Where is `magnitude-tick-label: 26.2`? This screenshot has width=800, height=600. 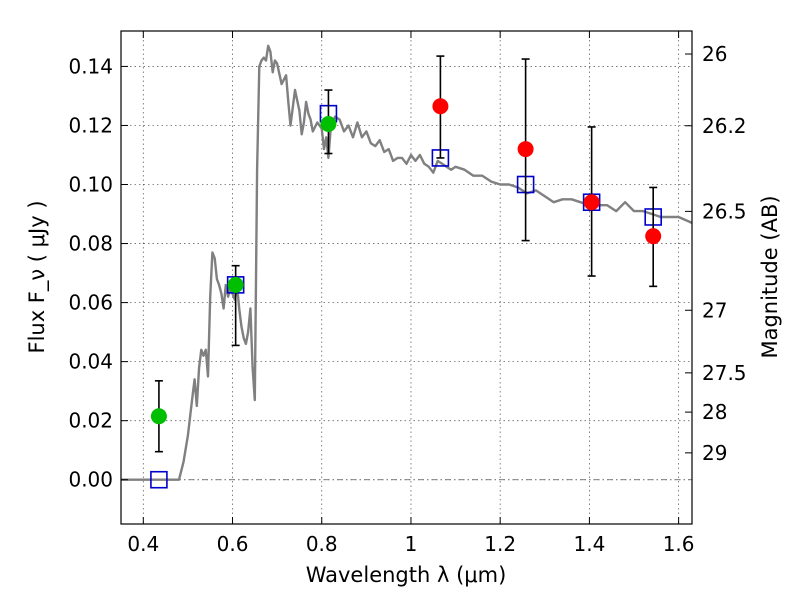
magnitude-tick-label: 26.2 is located at coordinates (724, 126).